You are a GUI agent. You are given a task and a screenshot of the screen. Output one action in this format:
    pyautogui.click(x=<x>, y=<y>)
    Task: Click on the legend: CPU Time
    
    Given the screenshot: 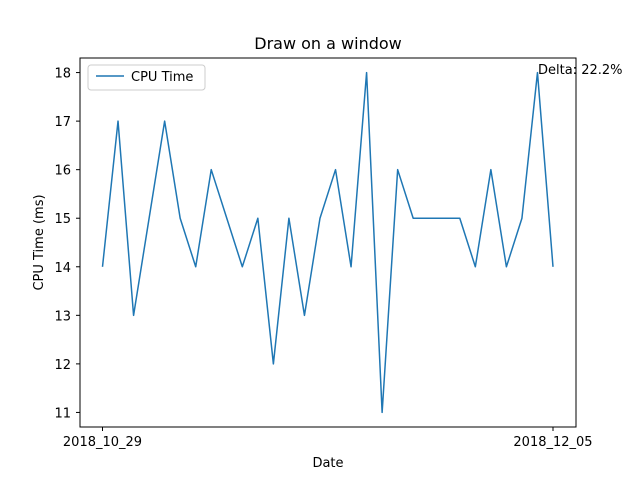 What is the action you would take?
    pyautogui.click(x=146, y=77)
    